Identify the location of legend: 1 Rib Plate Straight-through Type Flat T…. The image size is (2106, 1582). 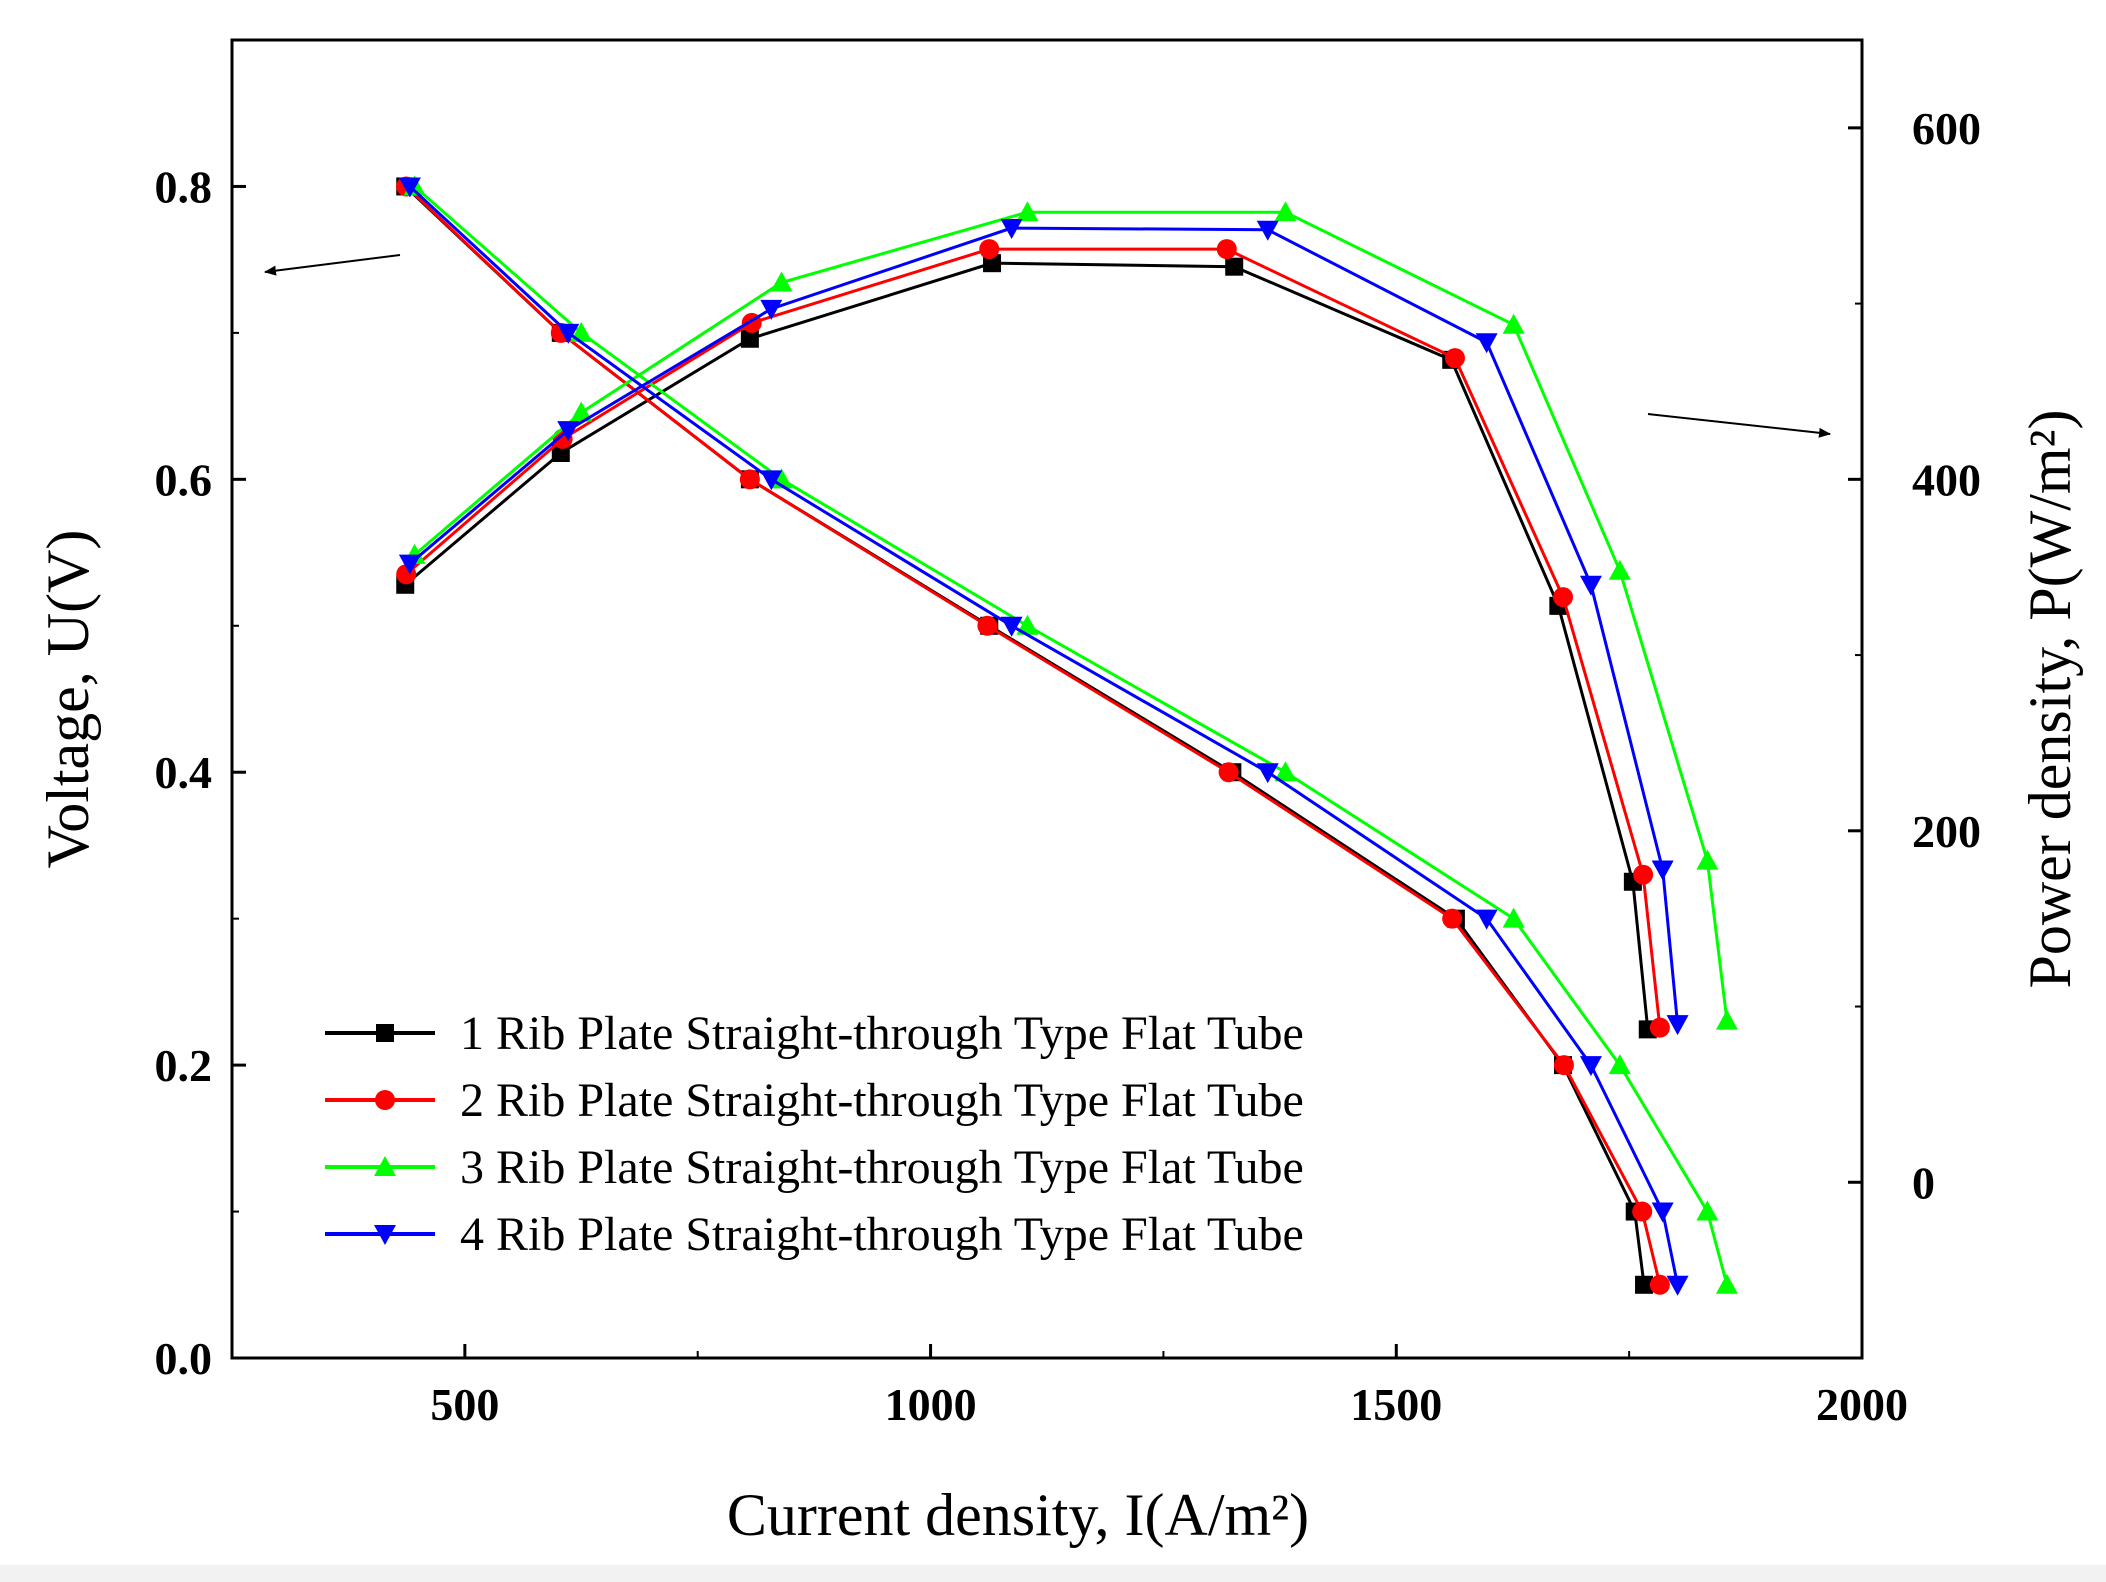
(814, 1134).